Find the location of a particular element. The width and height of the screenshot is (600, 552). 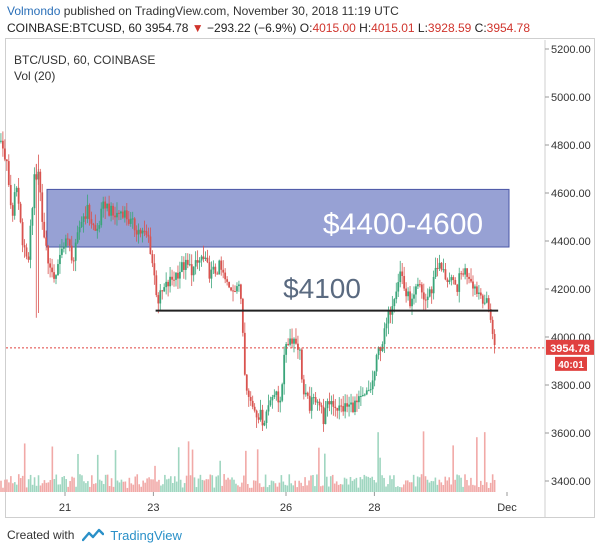

tradingview-brand: TradingView is located at coordinates (146, 535).